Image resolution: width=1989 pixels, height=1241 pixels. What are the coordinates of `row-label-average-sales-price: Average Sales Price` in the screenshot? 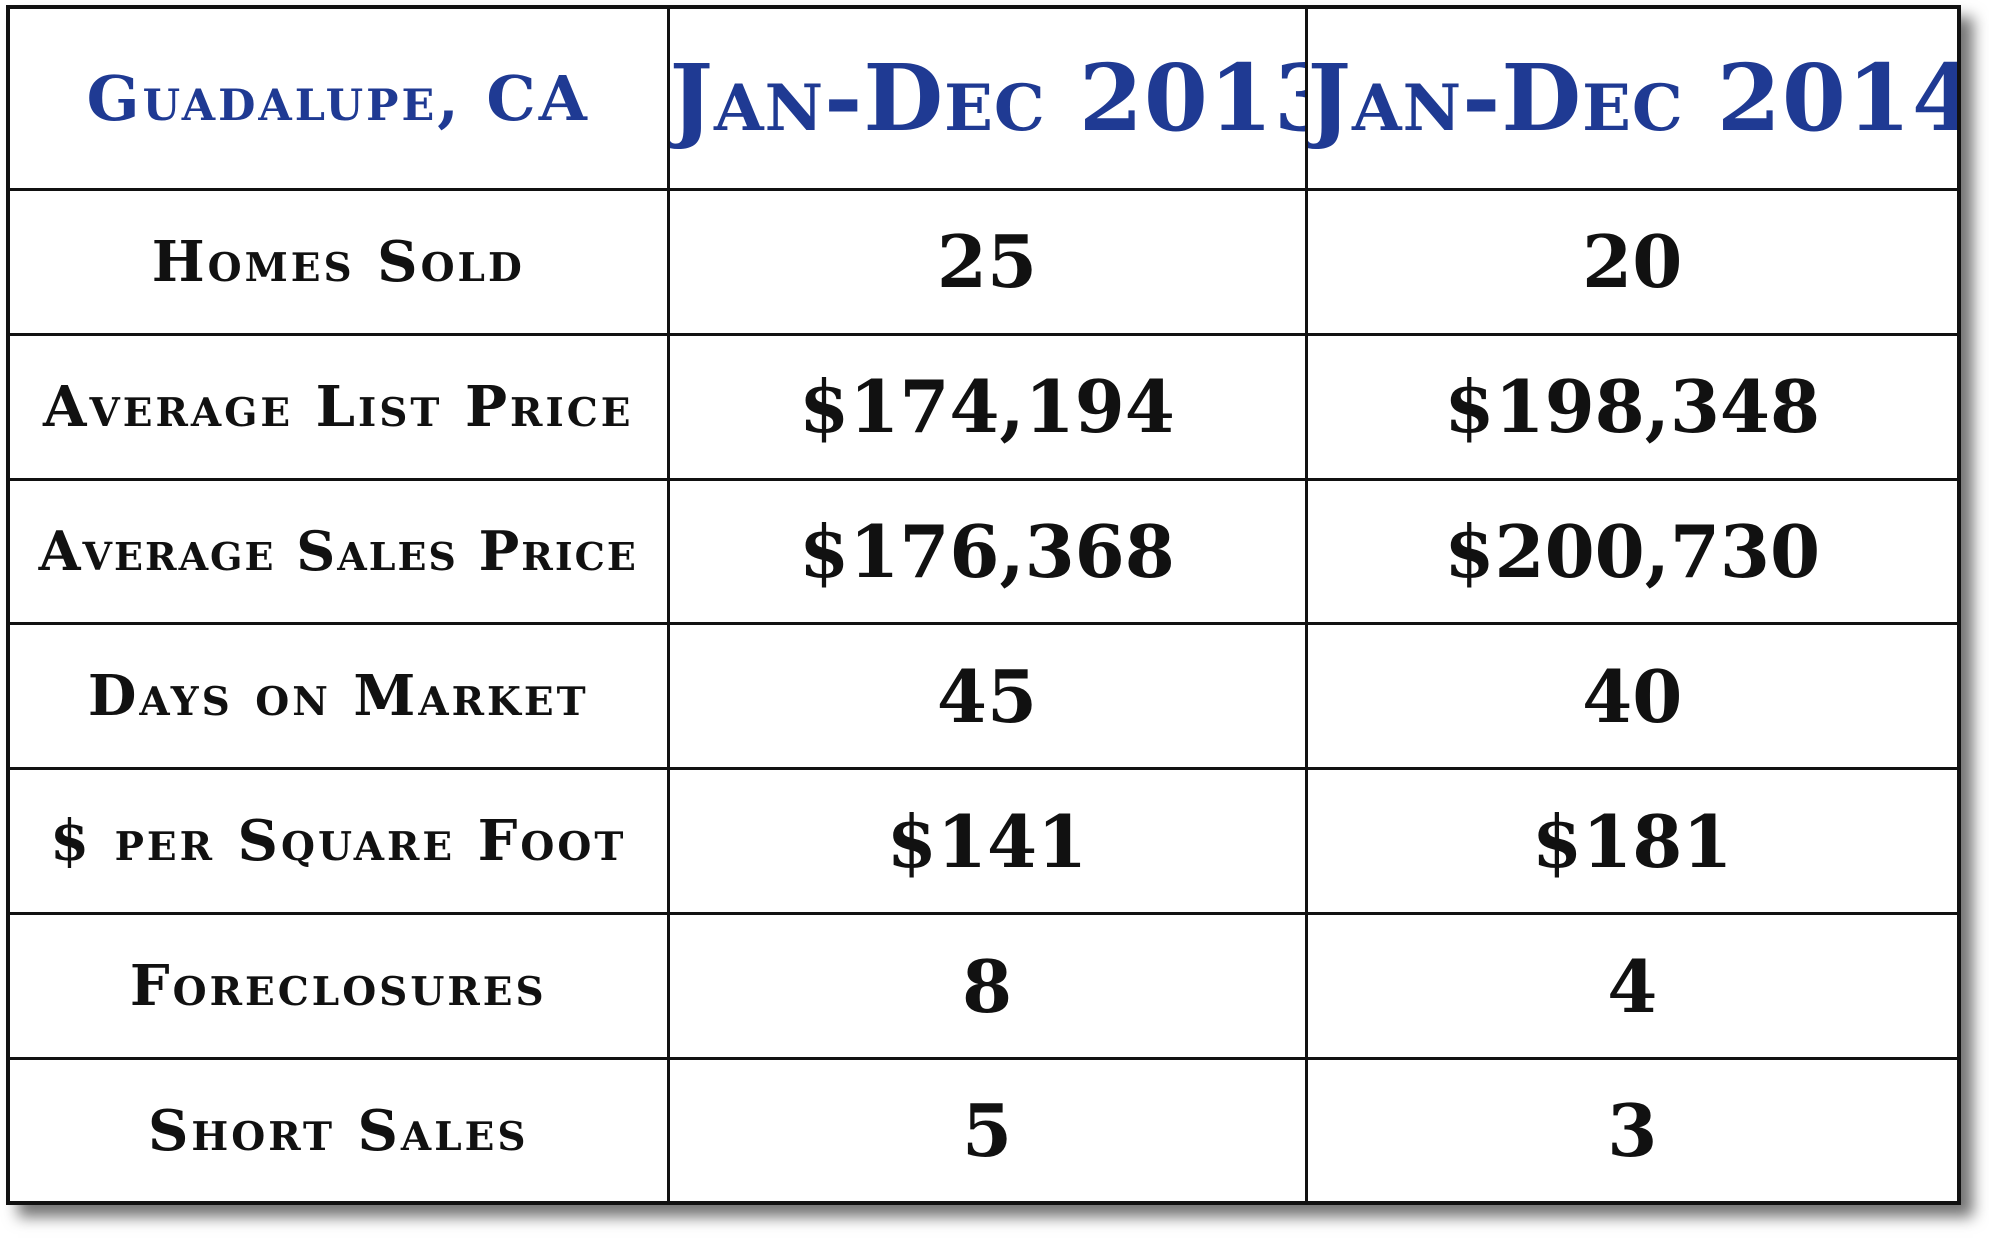 It's located at (340, 551).